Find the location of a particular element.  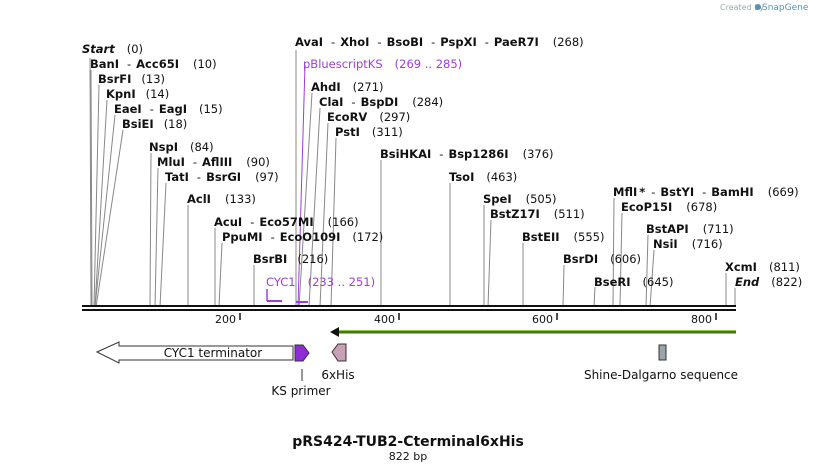

site-bsrdi: BsrDI (606) is located at coordinates (602, 259).